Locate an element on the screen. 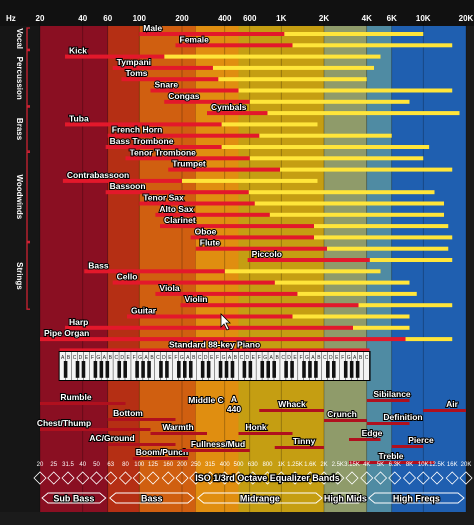  group-label: Strings is located at coordinates (19, 276).